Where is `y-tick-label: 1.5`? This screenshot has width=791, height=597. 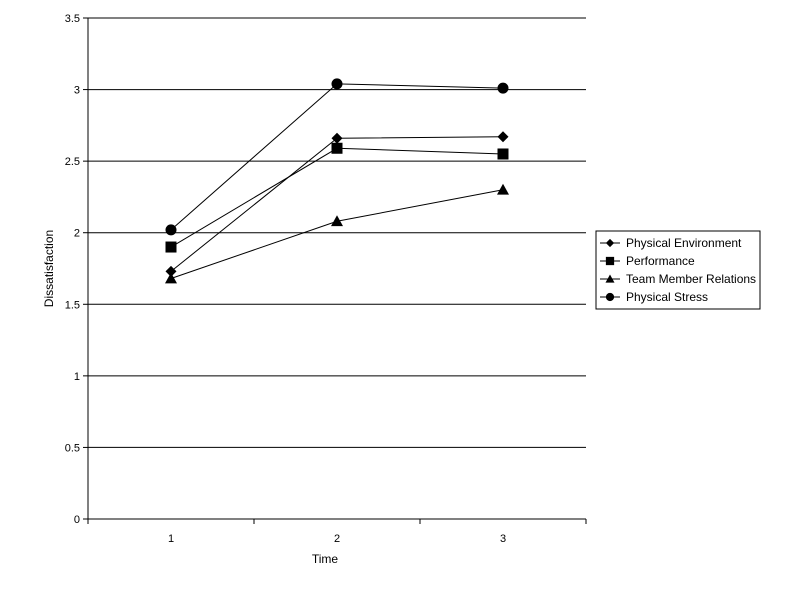
y-tick-label: 1.5 is located at coordinates (72, 305).